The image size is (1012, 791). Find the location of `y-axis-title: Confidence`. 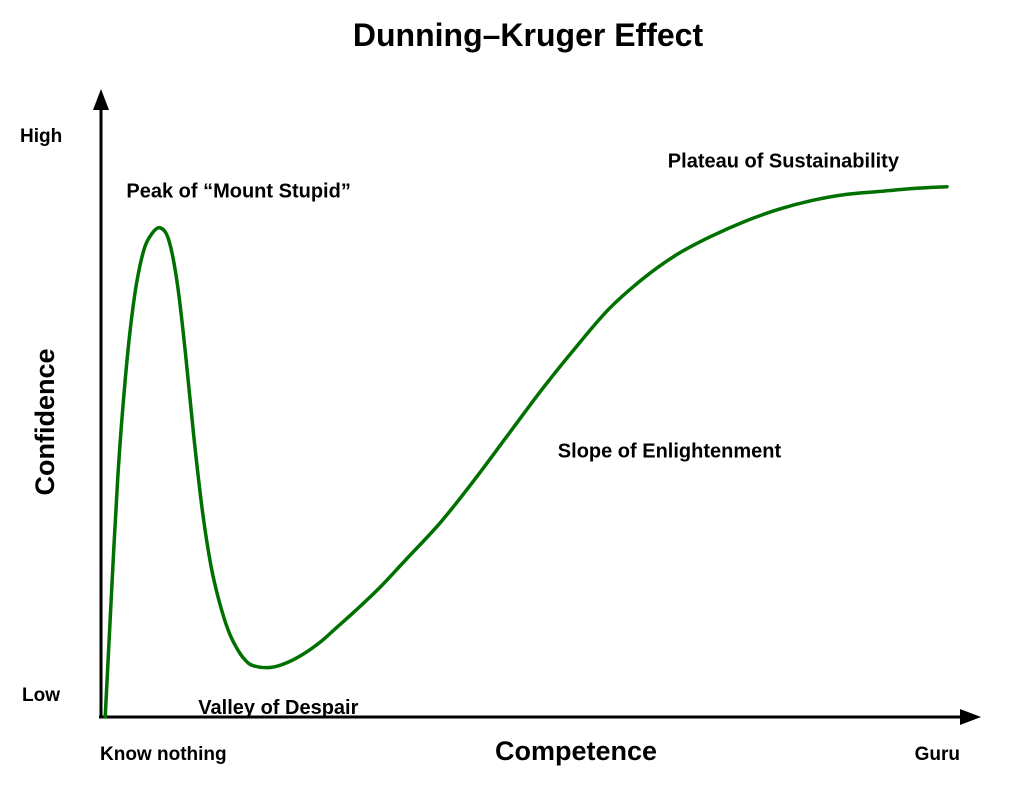

y-axis-title: Confidence is located at coordinates (45, 421).